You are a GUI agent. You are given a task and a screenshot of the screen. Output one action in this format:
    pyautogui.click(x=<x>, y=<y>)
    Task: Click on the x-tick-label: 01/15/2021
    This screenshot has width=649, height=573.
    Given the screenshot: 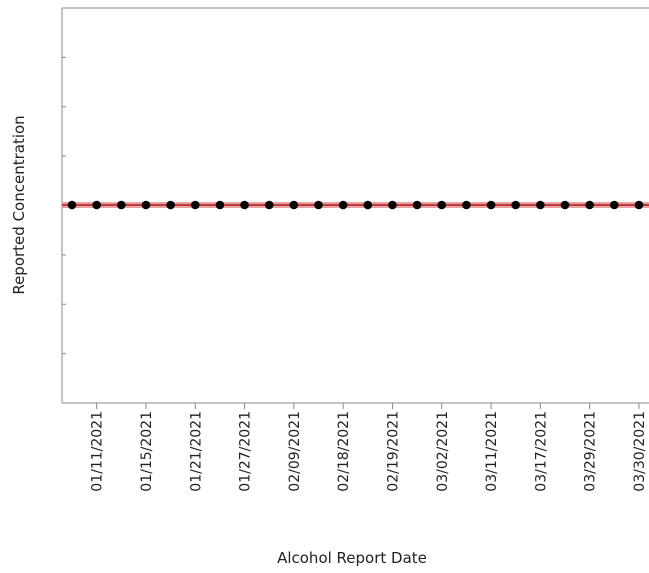 What is the action you would take?
    pyautogui.click(x=147, y=451)
    